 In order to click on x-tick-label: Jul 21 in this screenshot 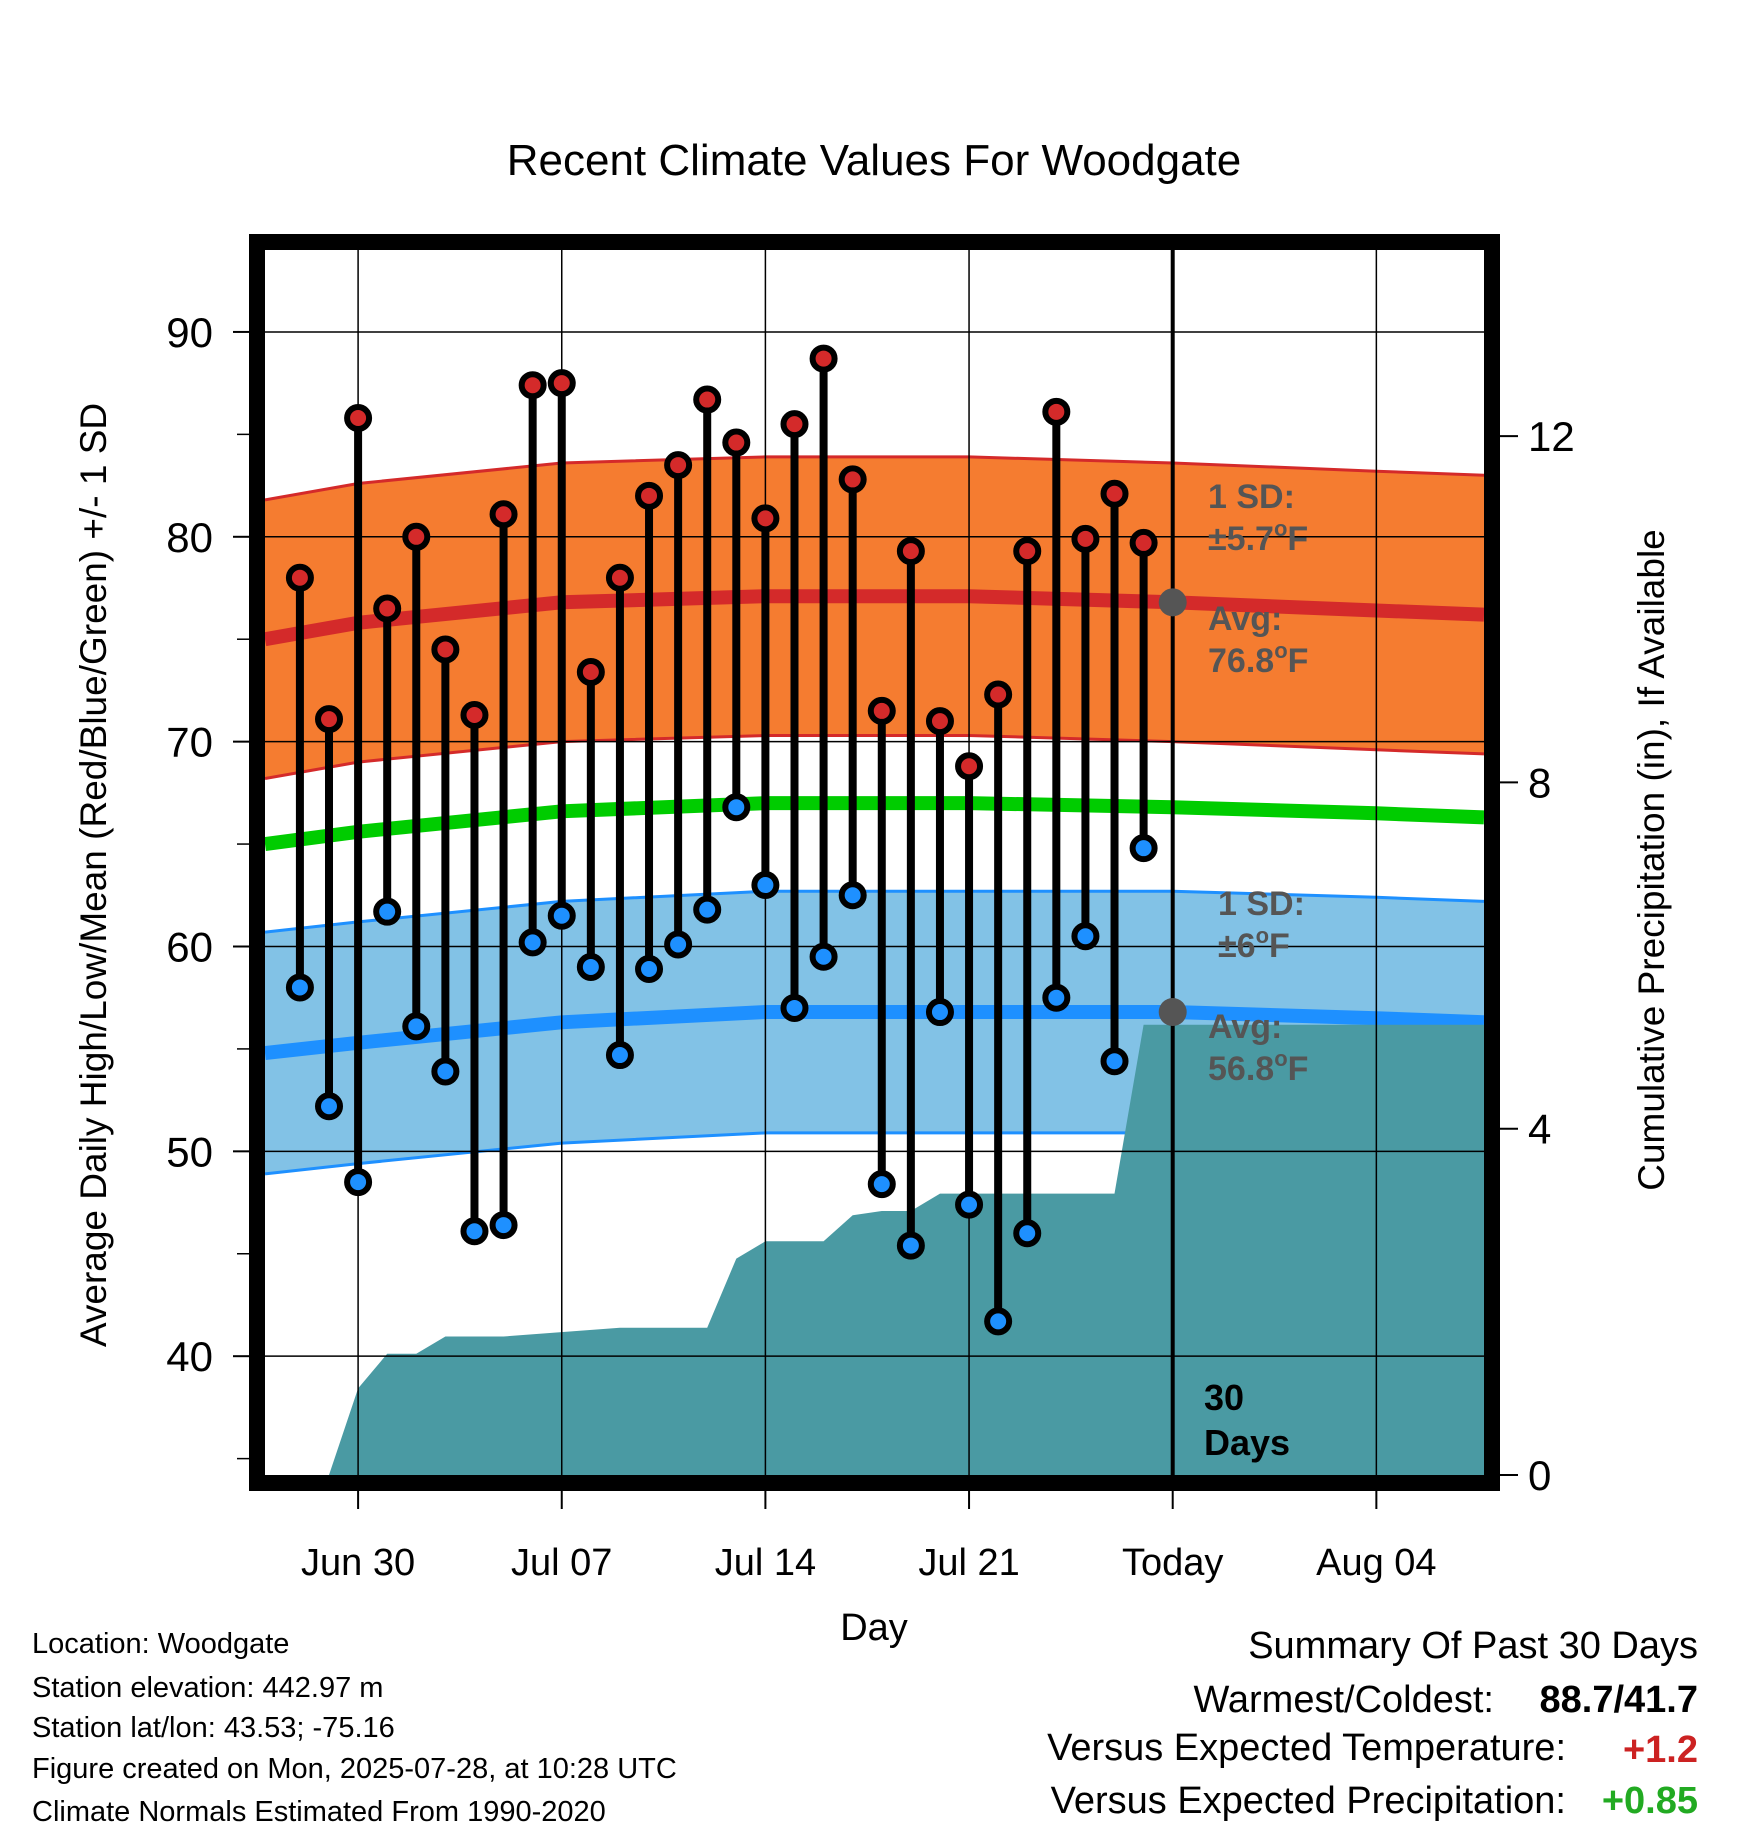, I will do `click(968, 1563)`.